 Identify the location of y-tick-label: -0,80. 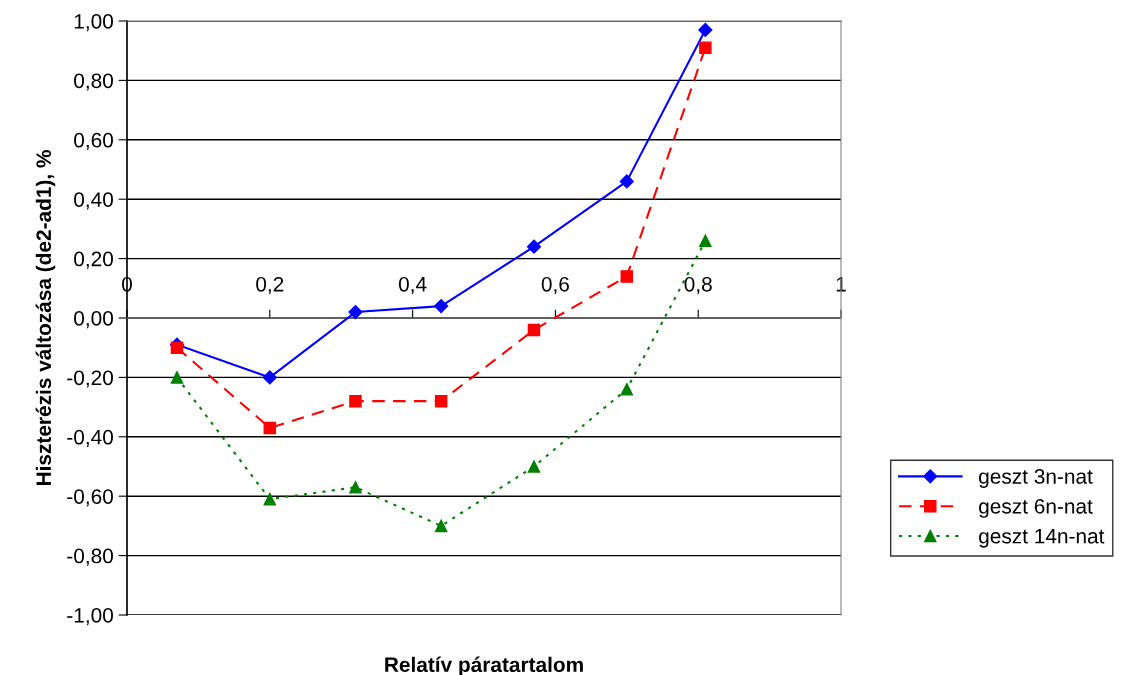
(90, 557).